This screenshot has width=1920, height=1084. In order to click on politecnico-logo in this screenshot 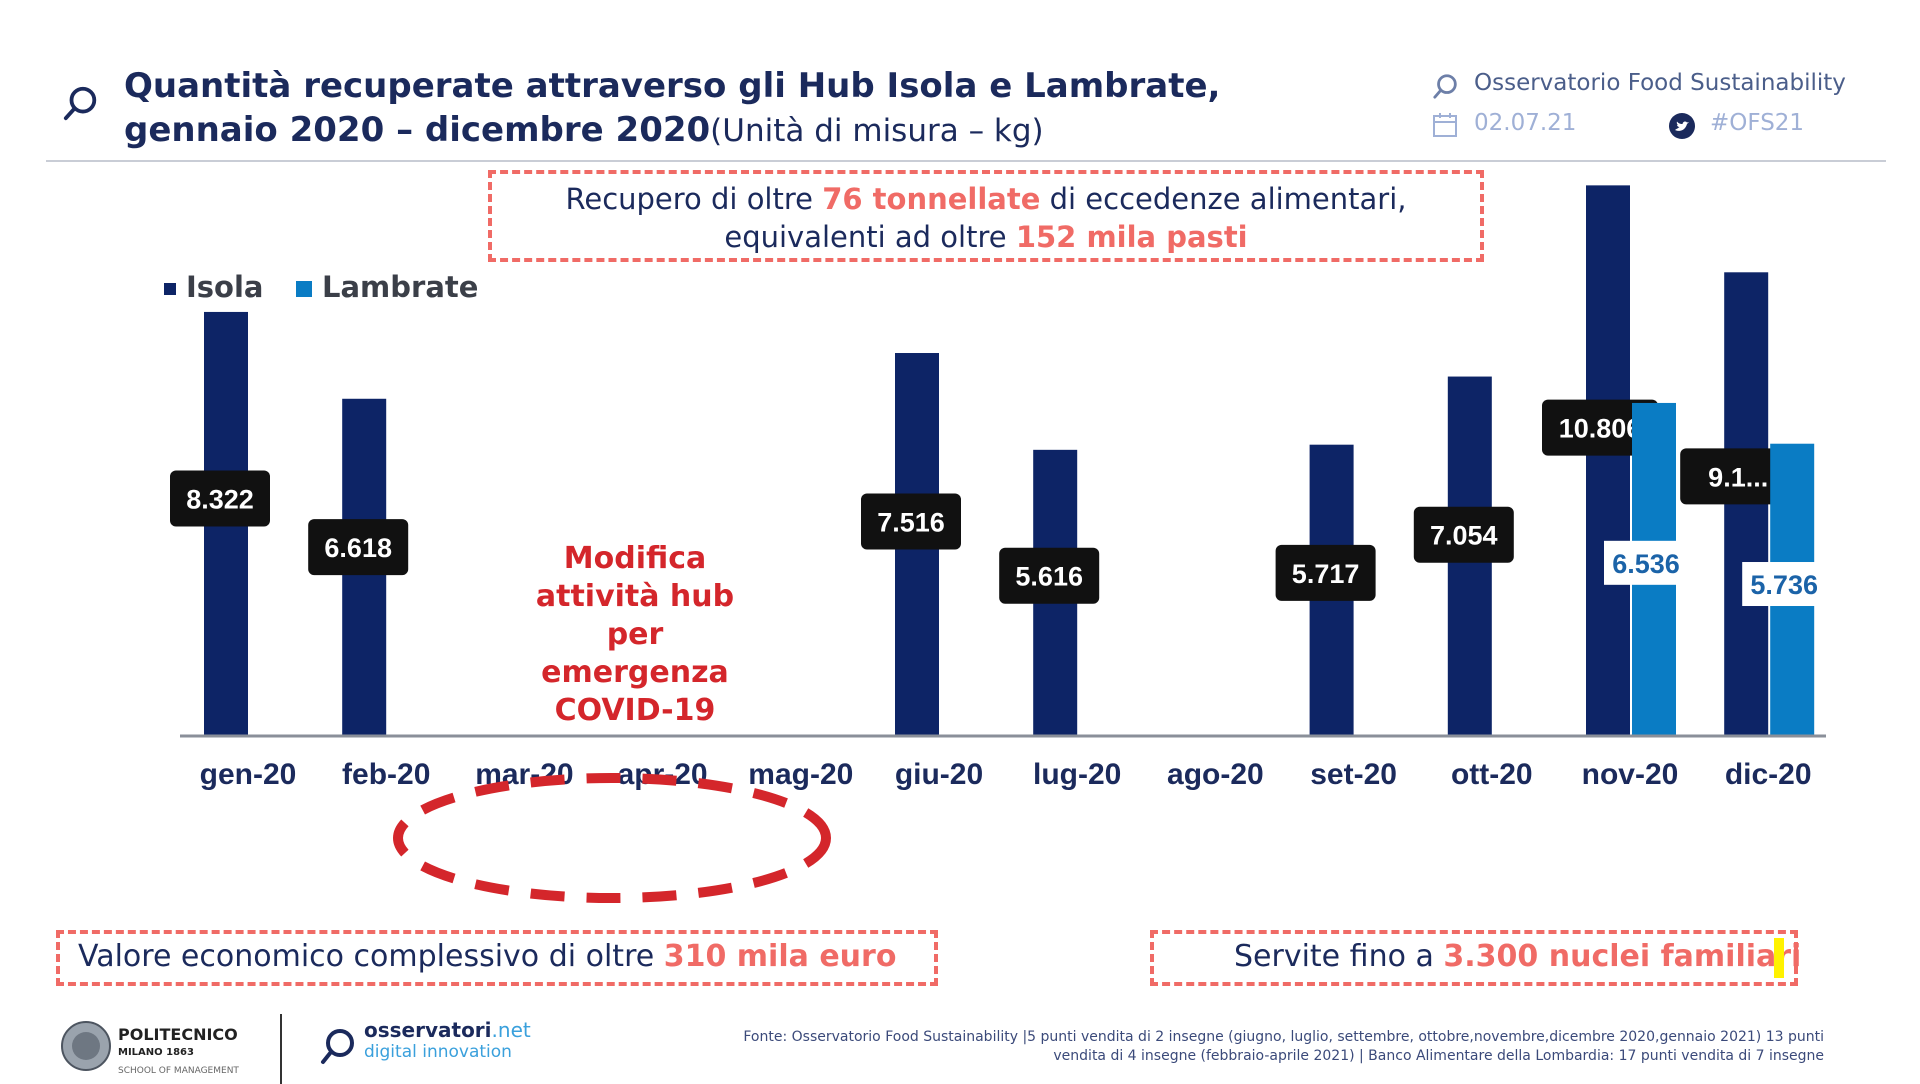, I will do `click(86, 1046)`.